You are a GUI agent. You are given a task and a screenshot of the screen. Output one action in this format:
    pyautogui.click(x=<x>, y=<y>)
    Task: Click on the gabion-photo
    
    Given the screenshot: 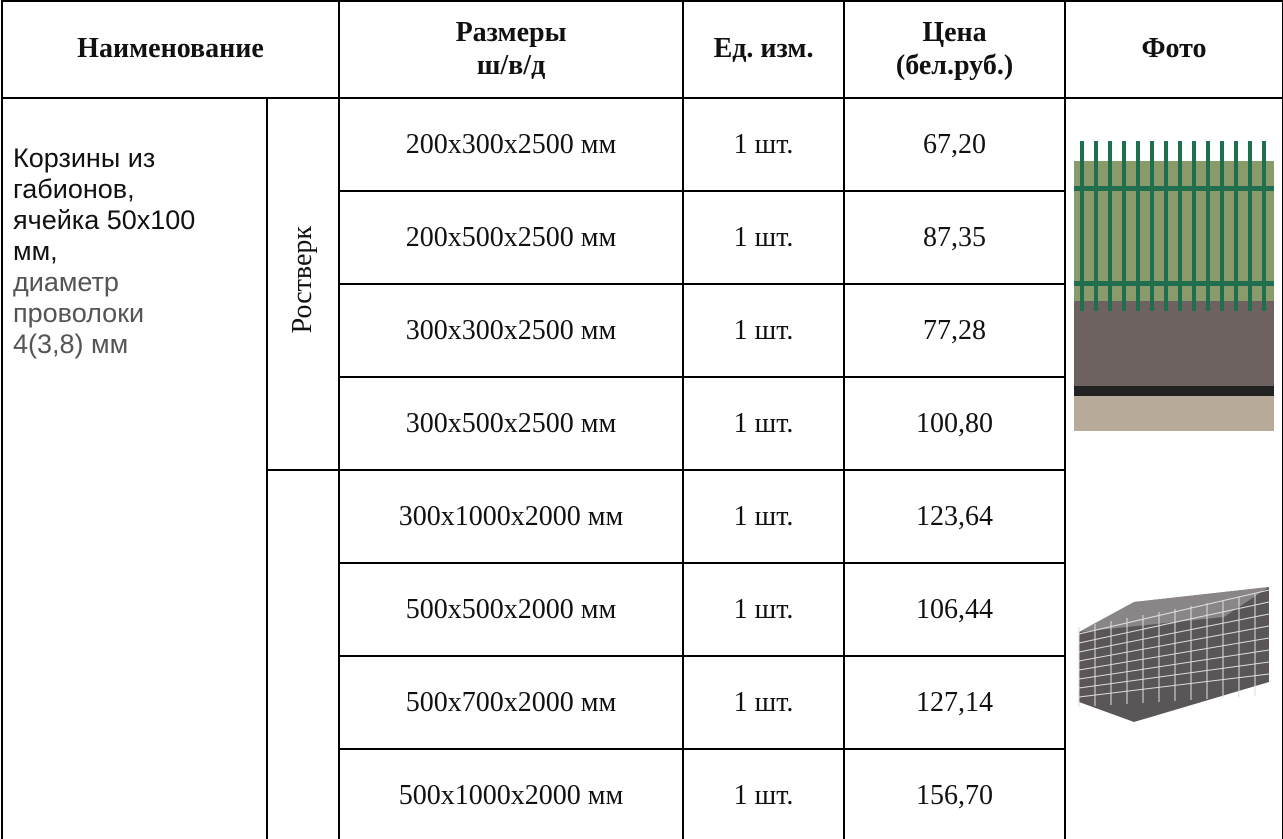 What is the action you would take?
    pyautogui.click(x=1174, y=654)
    